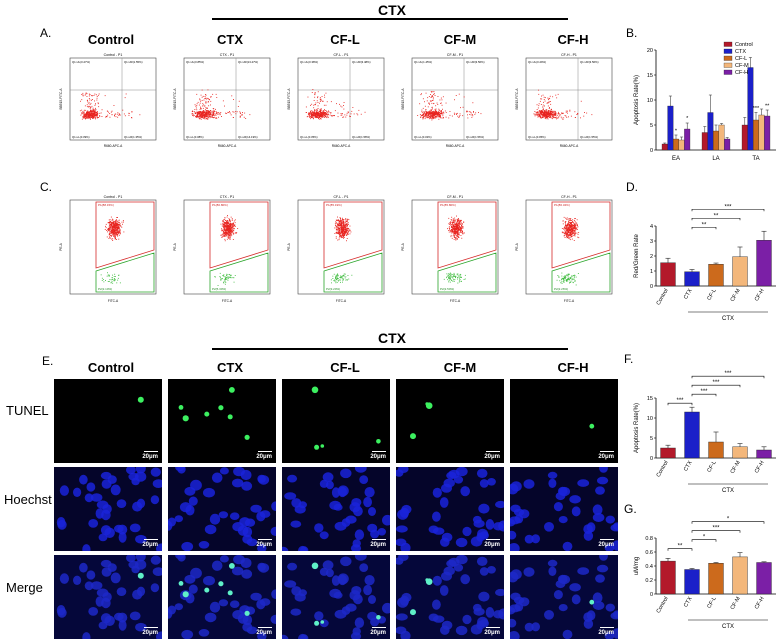 The height and width of the screenshot is (639, 784). What do you see at coordinates (728, 58) in the screenshot?
I see `legend-swatch-cf-l` at bounding box center [728, 58].